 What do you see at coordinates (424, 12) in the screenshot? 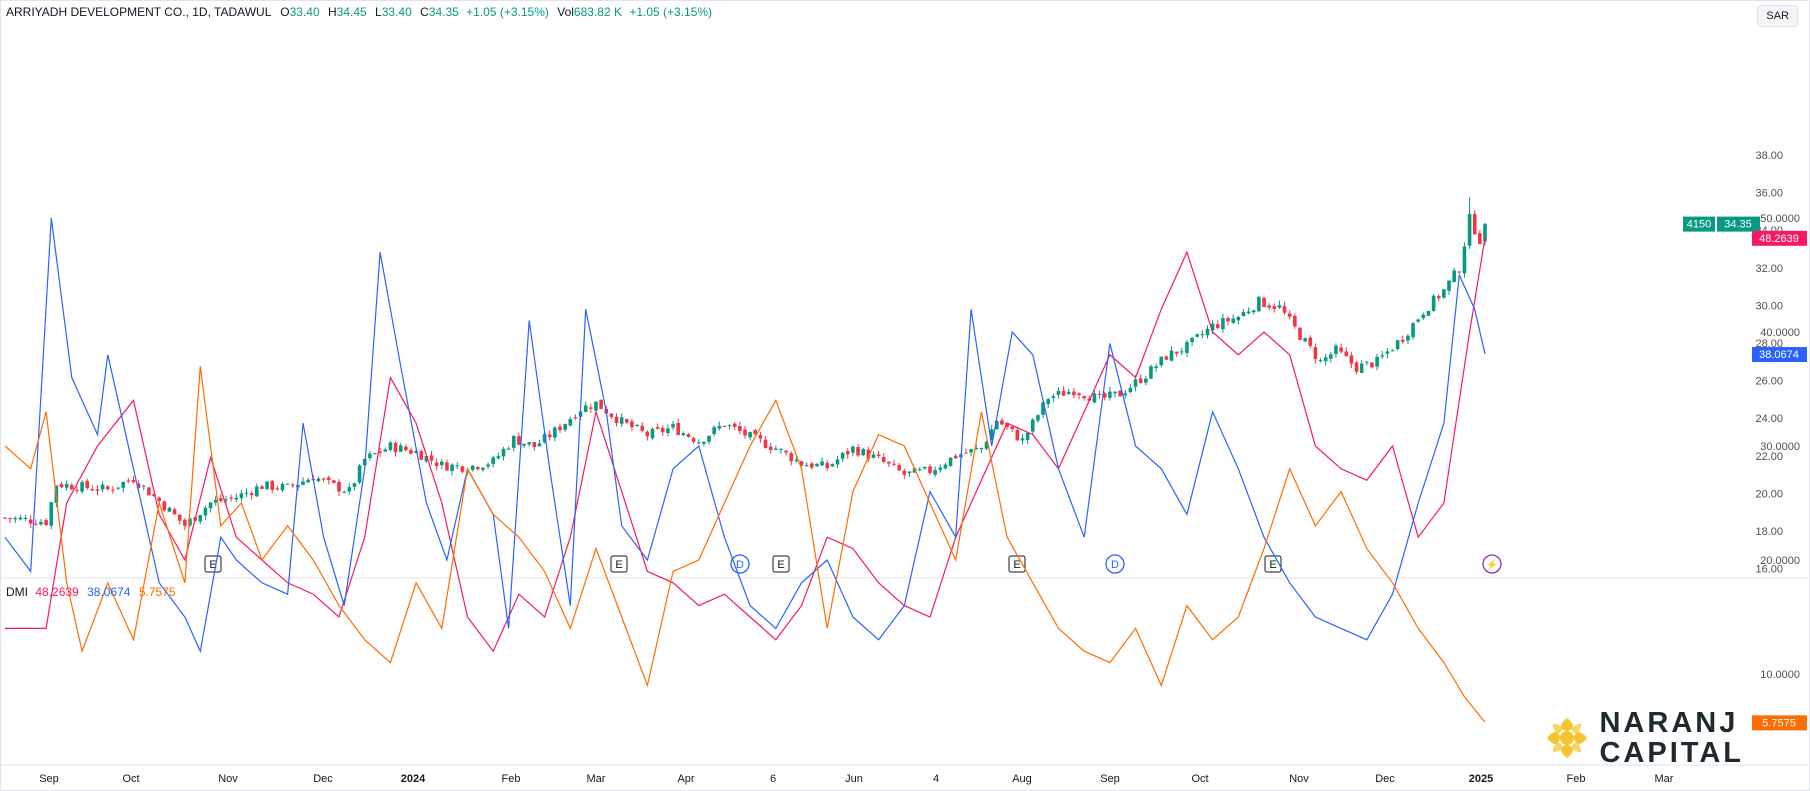
I see `close-label: C` at bounding box center [424, 12].